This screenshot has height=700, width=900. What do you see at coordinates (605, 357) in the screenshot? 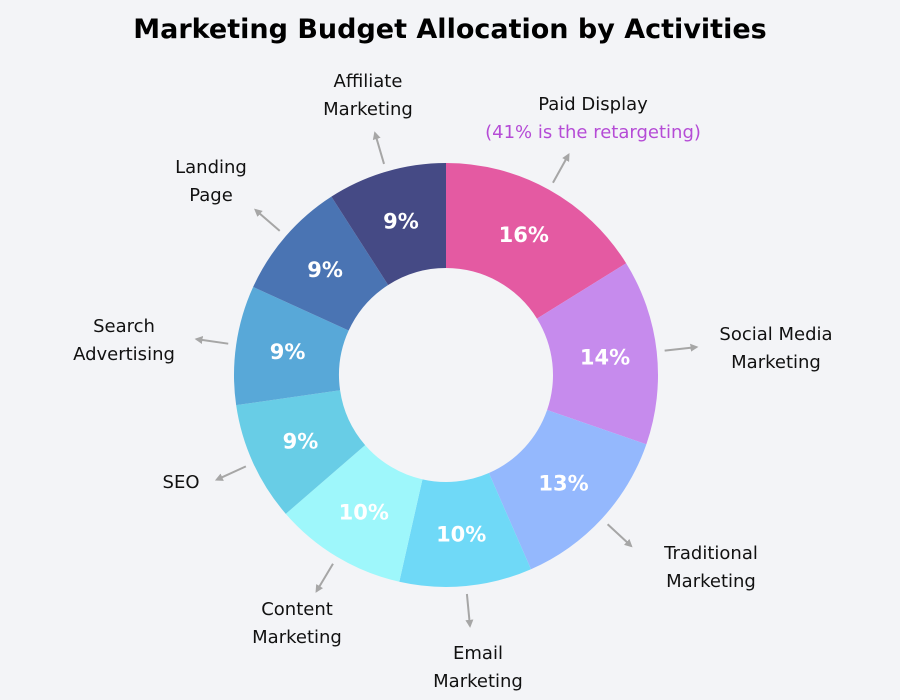
I see `slice-percent-label: 14%` at bounding box center [605, 357].